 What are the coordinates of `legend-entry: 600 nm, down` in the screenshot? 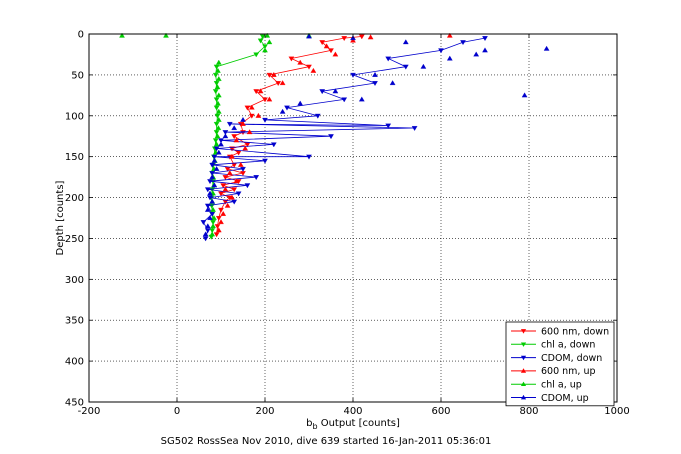 It's located at (560, 331).